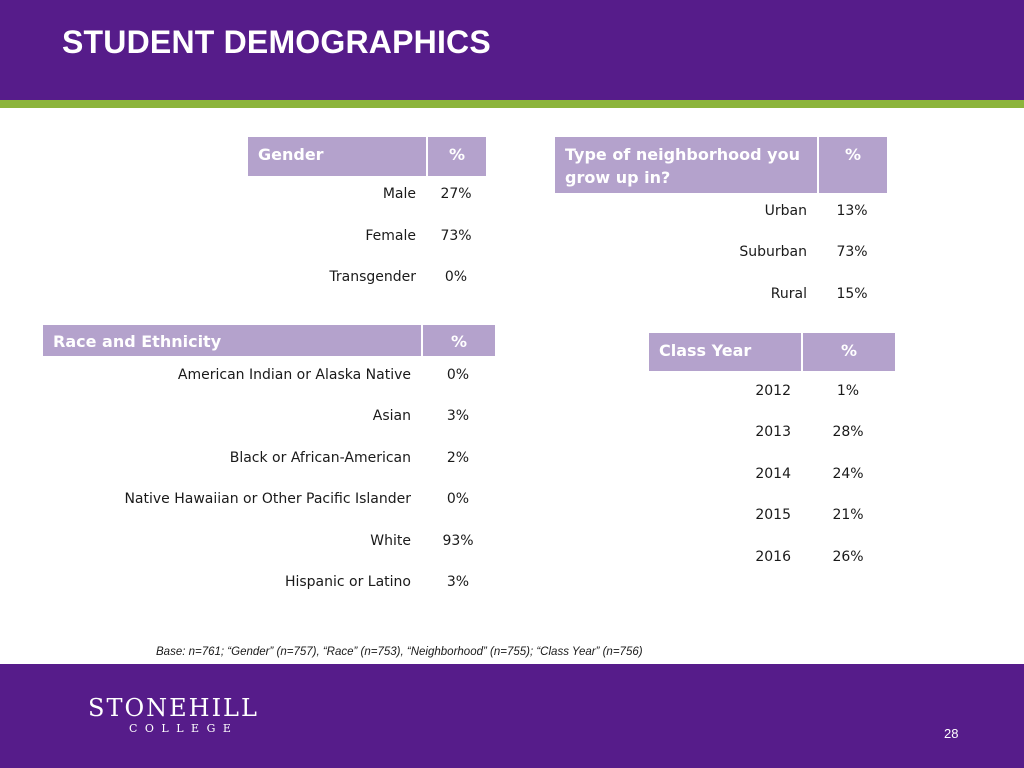  I want to click on page-number: 28, so click(951, 733).